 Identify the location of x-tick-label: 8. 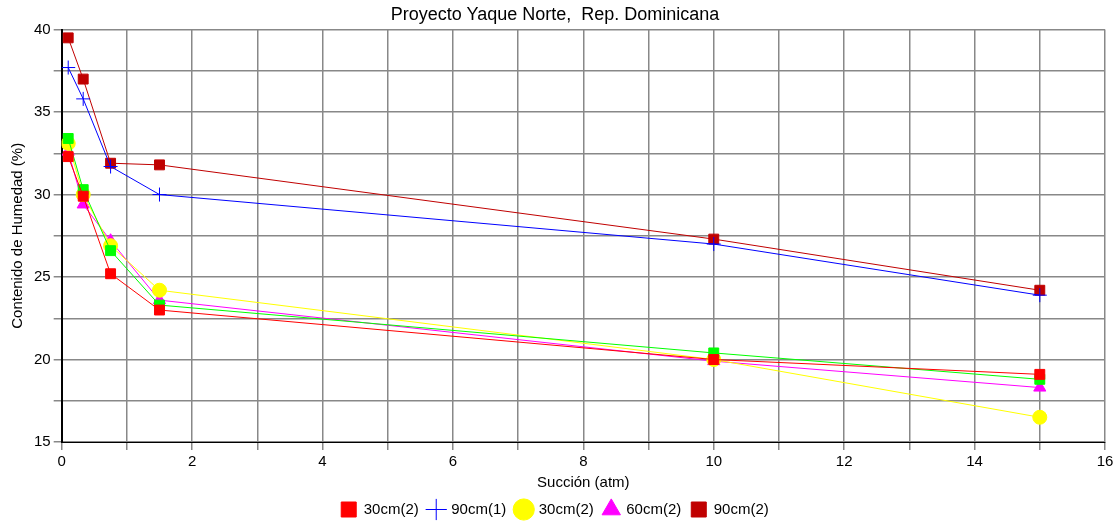
(583, 461).